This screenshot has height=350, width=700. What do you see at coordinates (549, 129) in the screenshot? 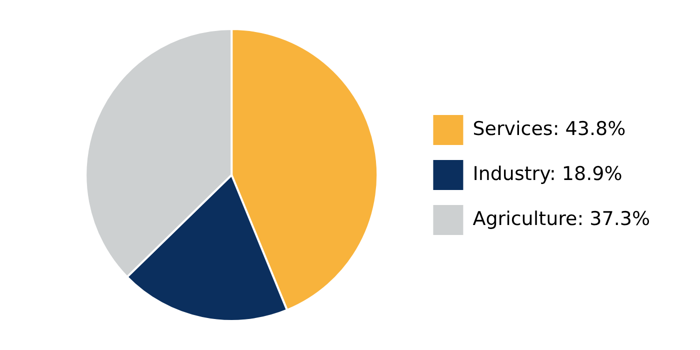
I see `legend-label: Services: 43.8%` at bounding box center [549, 129].